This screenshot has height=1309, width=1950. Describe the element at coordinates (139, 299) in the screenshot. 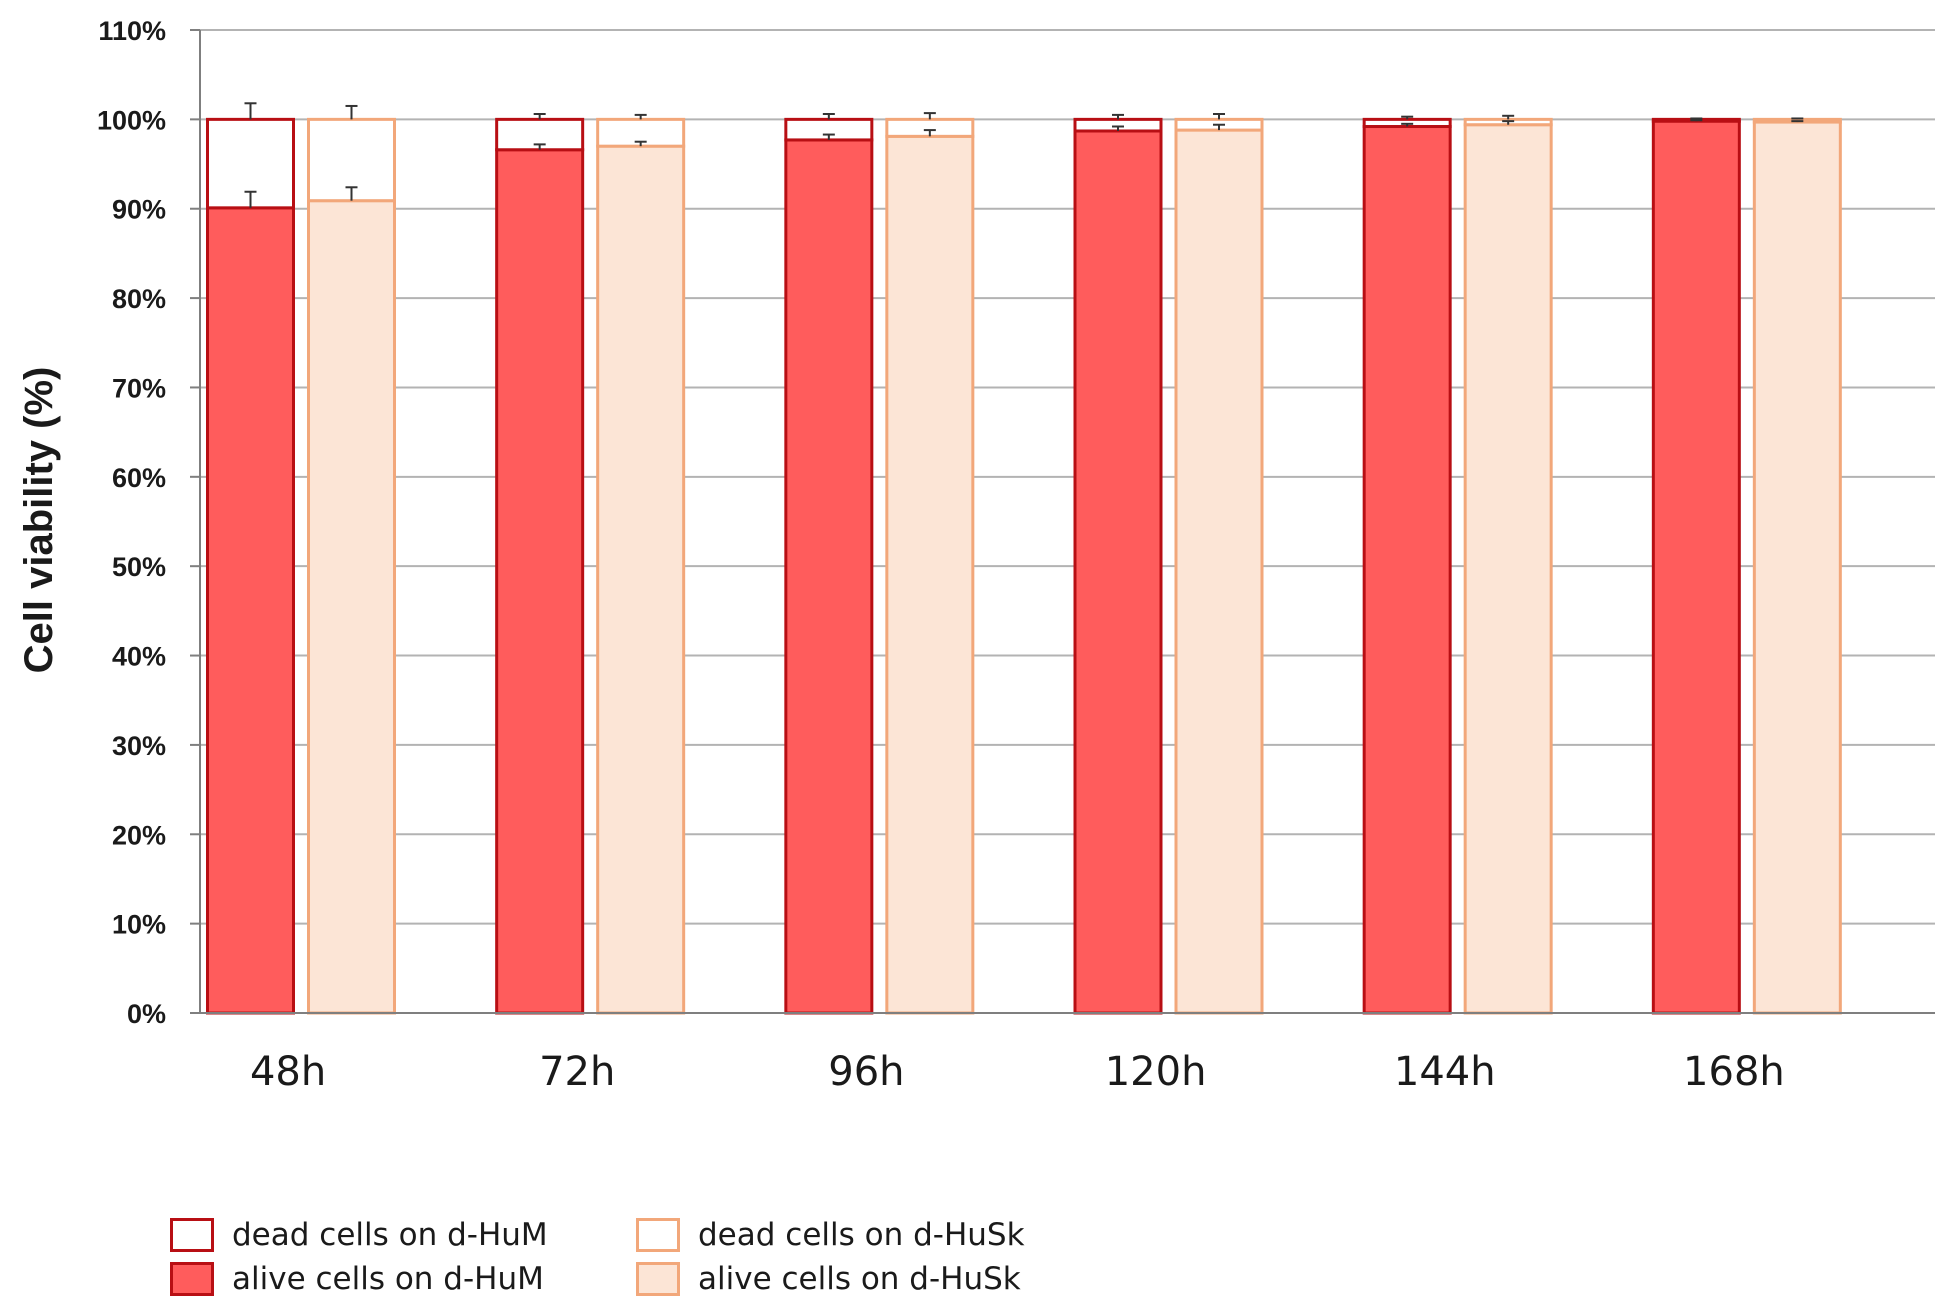

I see `y-tick-label: 80%` at that location.